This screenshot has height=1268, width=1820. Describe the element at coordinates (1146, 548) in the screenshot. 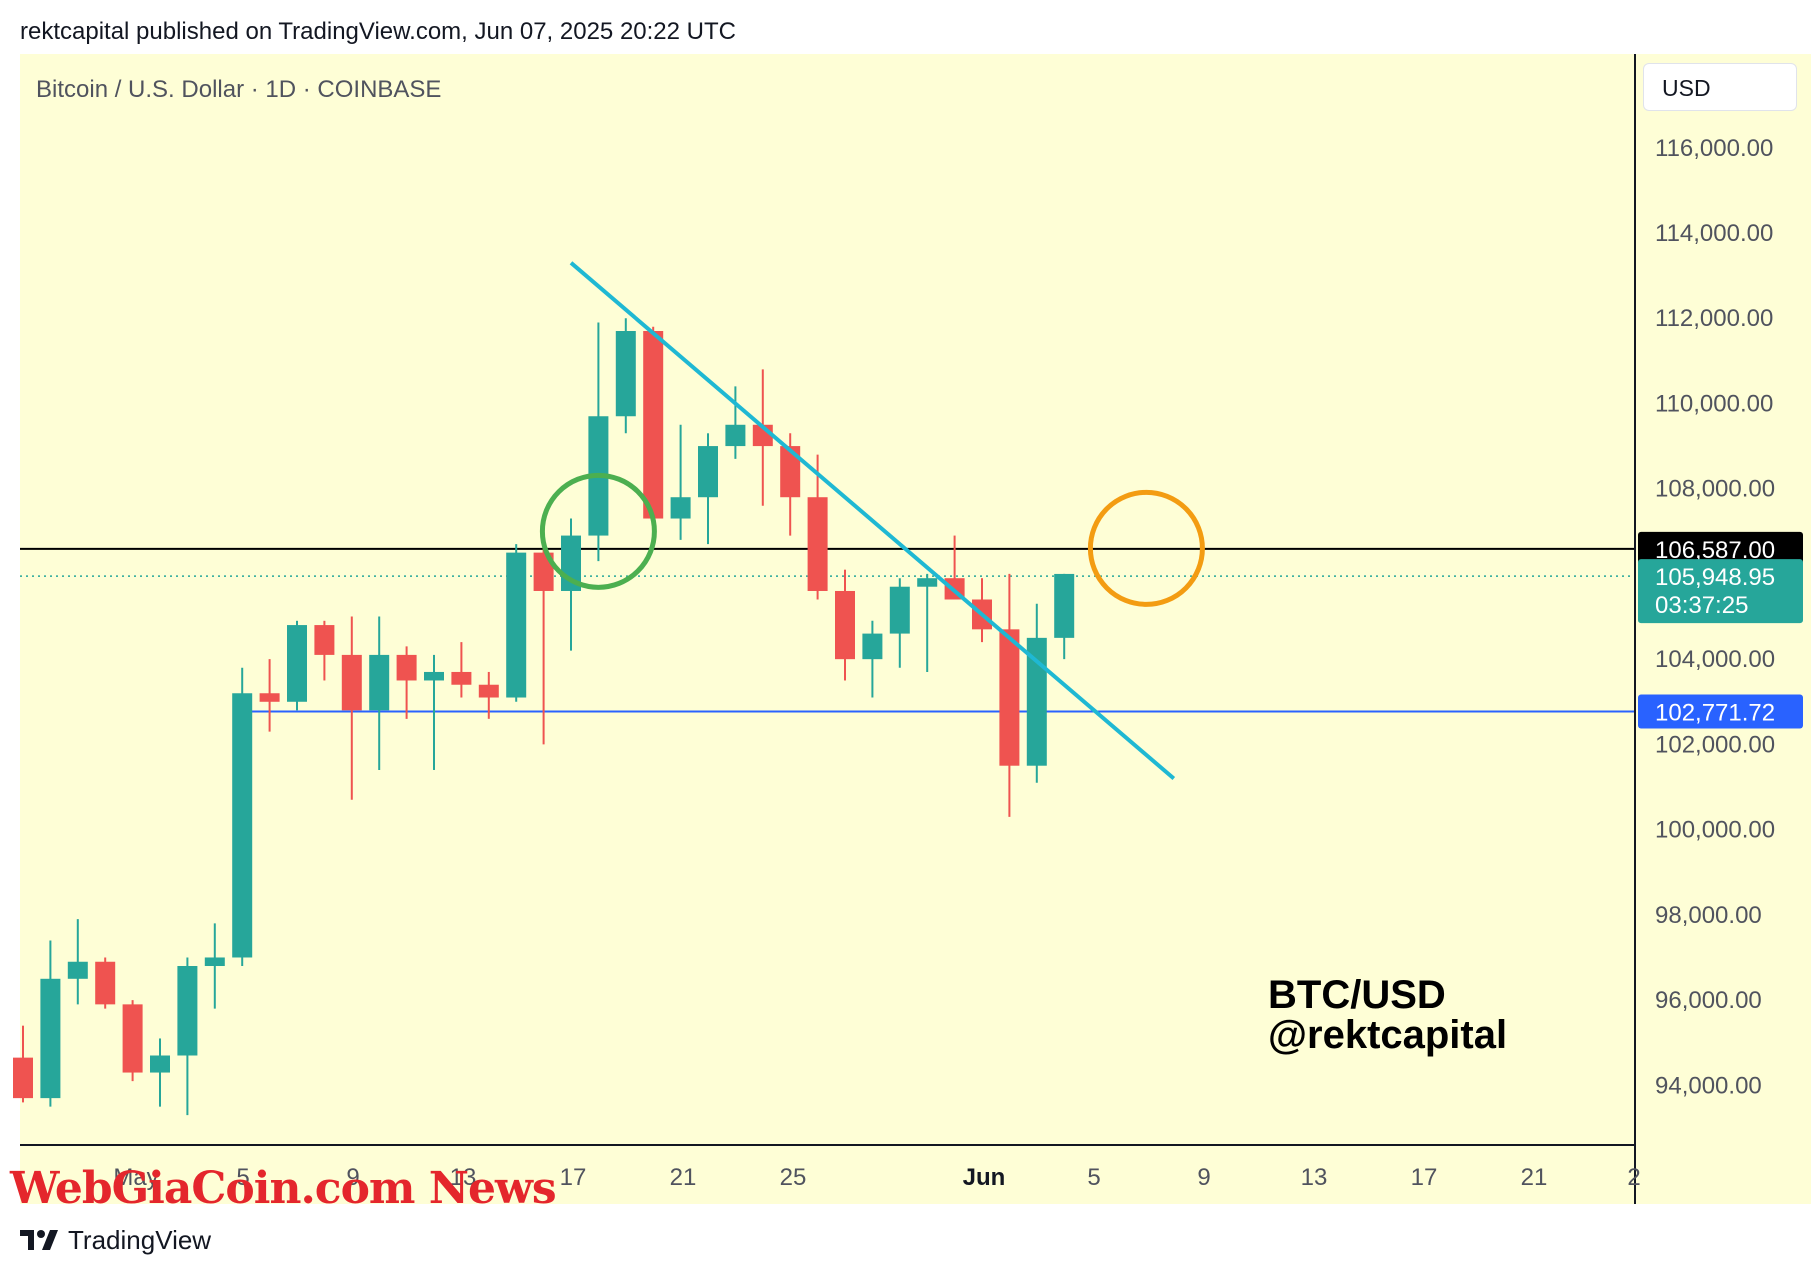

I see `orange-circle` at that location.